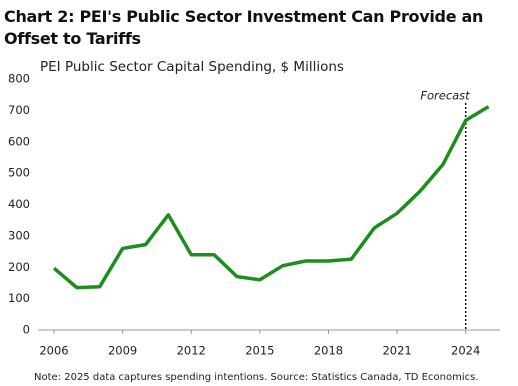  Describe the element at coordinates (19, 79) in the screenshot. I see `y-tick-label: 800` at that location.